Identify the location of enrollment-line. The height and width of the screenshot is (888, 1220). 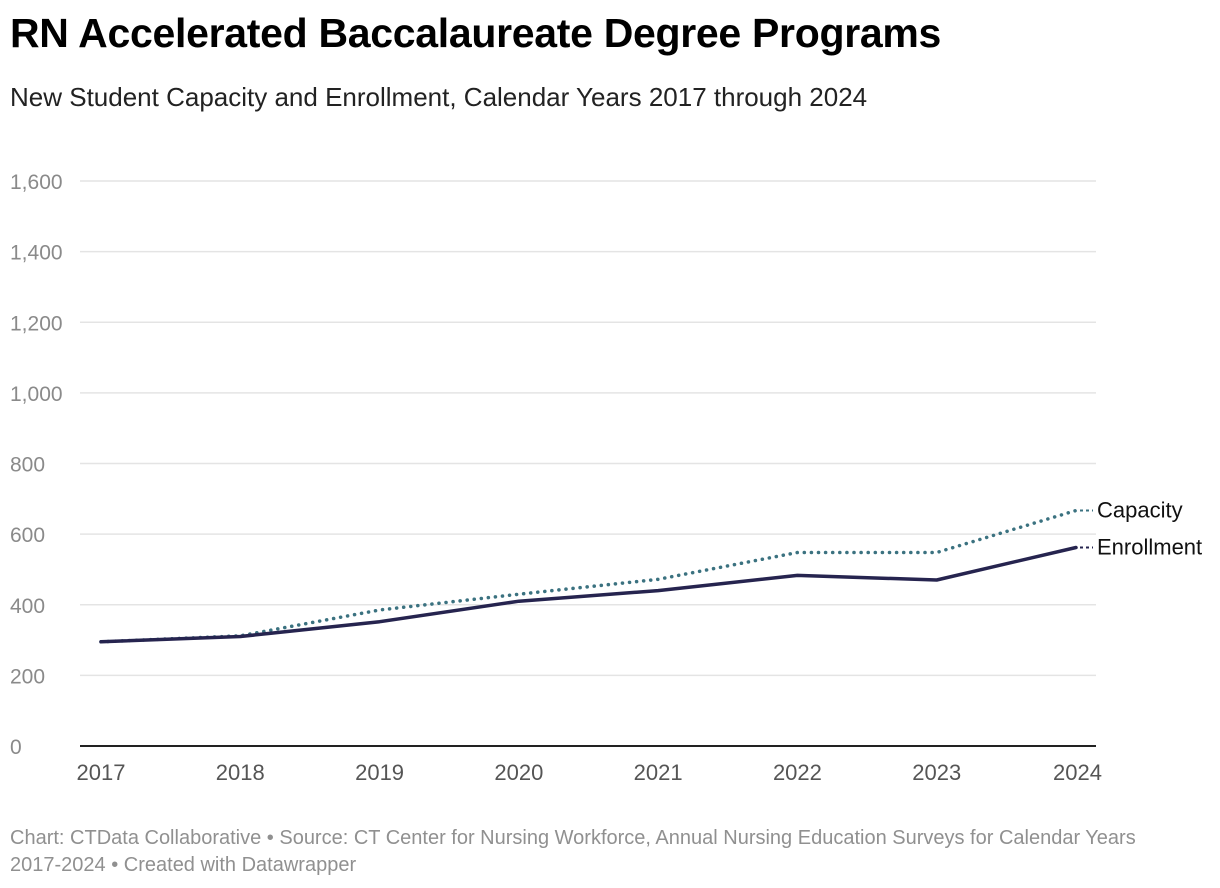
(588, 594).